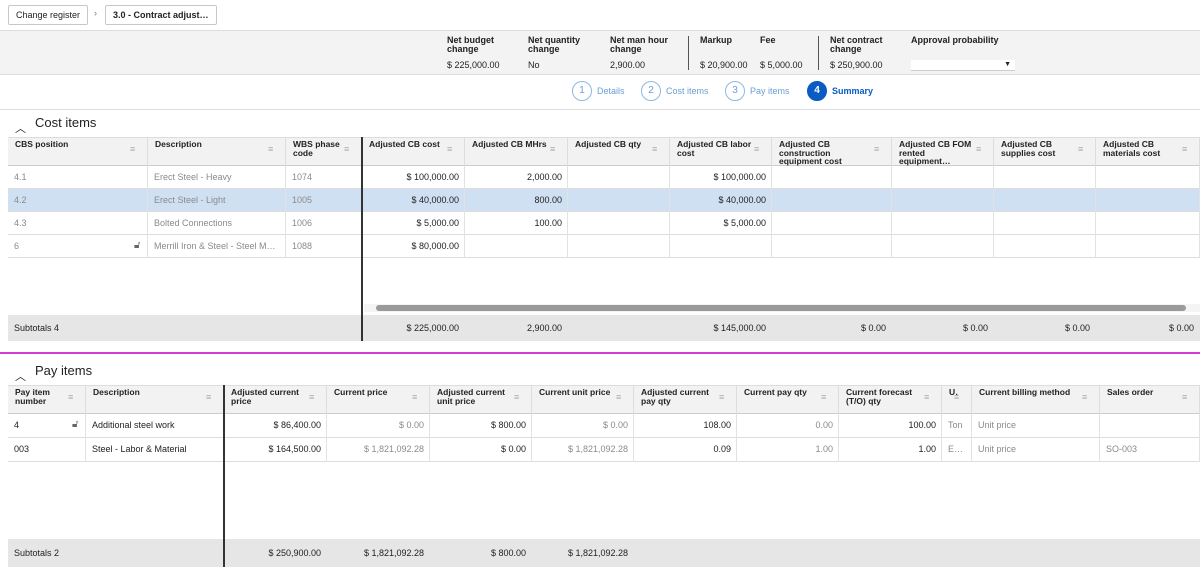  What do you see at coordinates (361, 392) in the screenshot?
I see `column-header: Current price` at bounding box center [361, 392].